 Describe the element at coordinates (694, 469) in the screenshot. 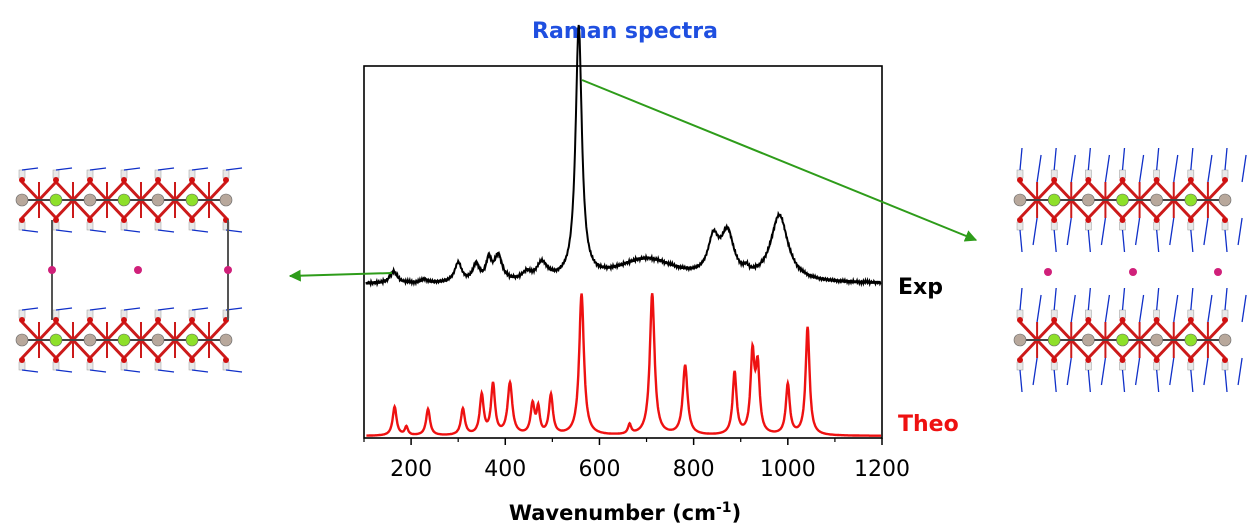

I see `x-tick-label: 800` at that location.